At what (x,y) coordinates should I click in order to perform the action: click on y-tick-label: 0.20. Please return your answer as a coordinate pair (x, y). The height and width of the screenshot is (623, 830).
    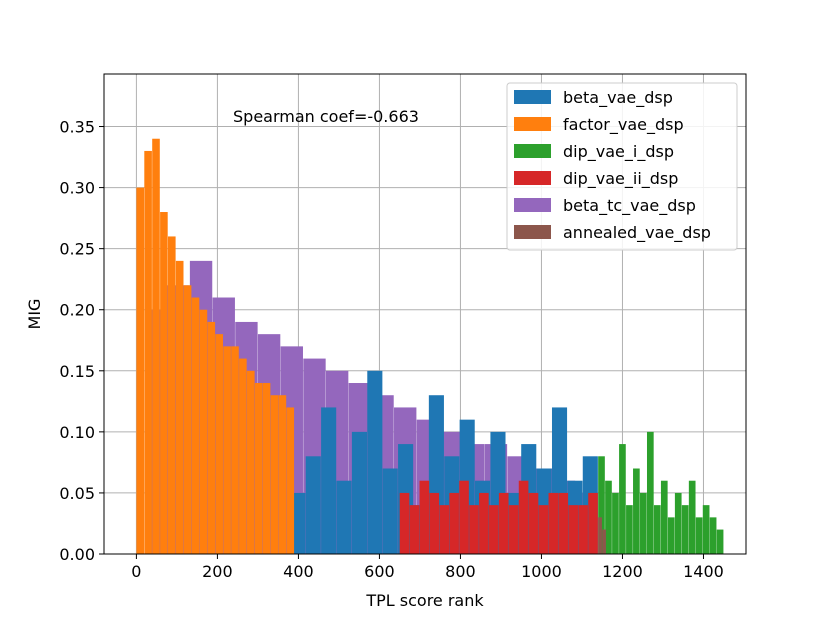
    Looking at the image, I should click on (77, 310).